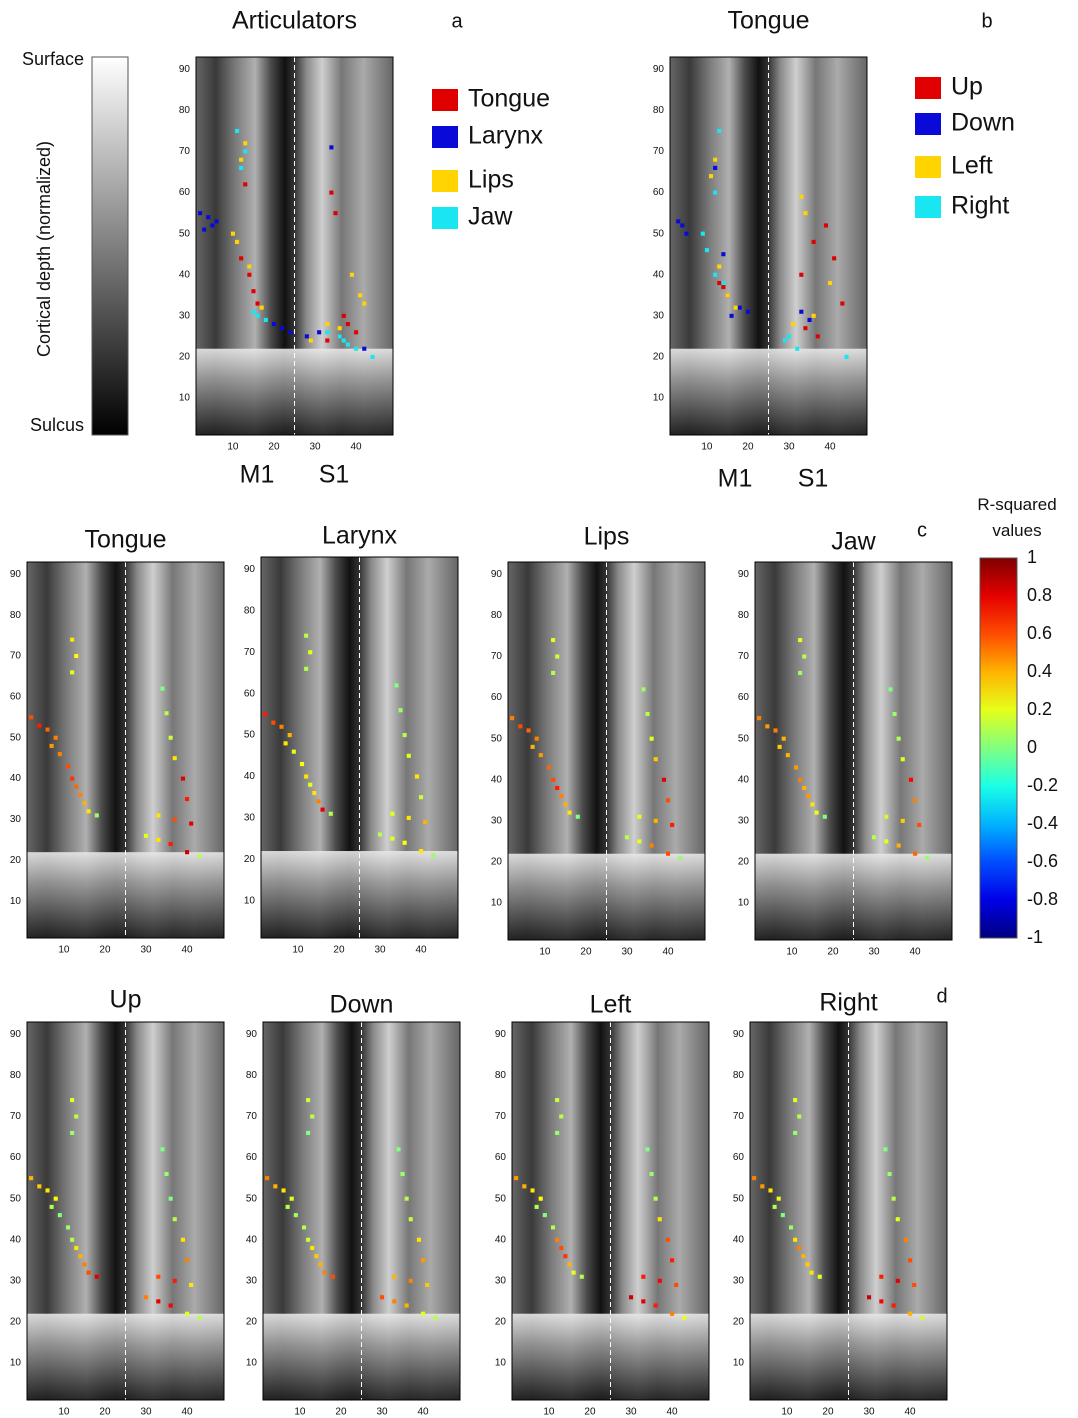  Describe the element at coordinates (606, 751) in the screenshot. I see `plot-frame` at that location.